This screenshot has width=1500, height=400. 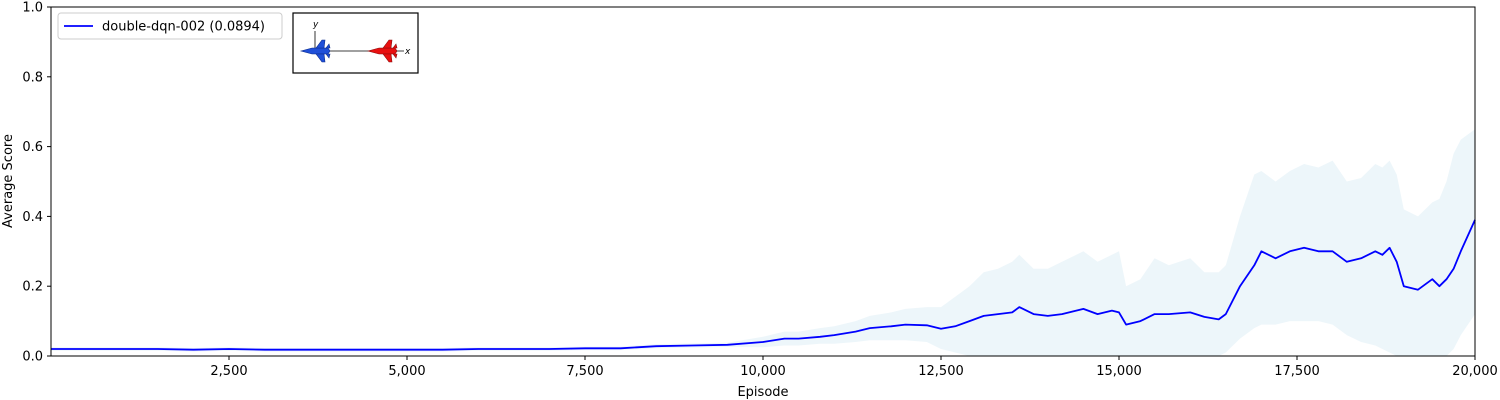 I want to click on y-tick-label: 0.4, so click(x=32, y=217).